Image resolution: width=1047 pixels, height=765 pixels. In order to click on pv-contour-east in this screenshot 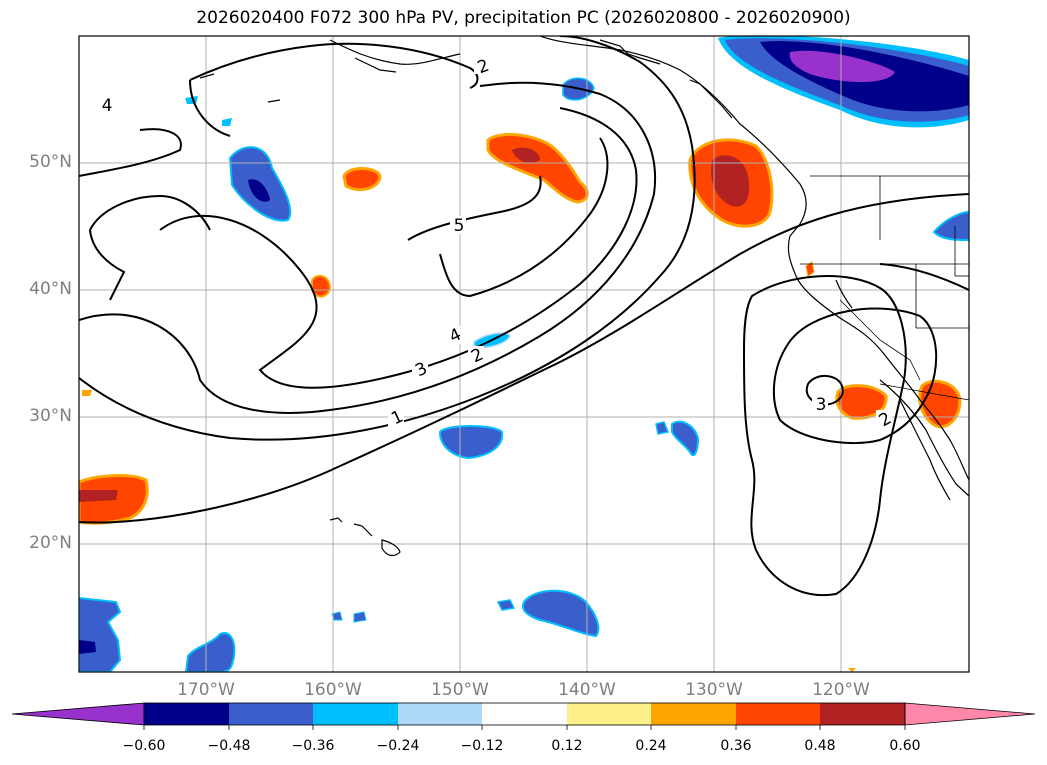, I will do `click(924, 277)`.